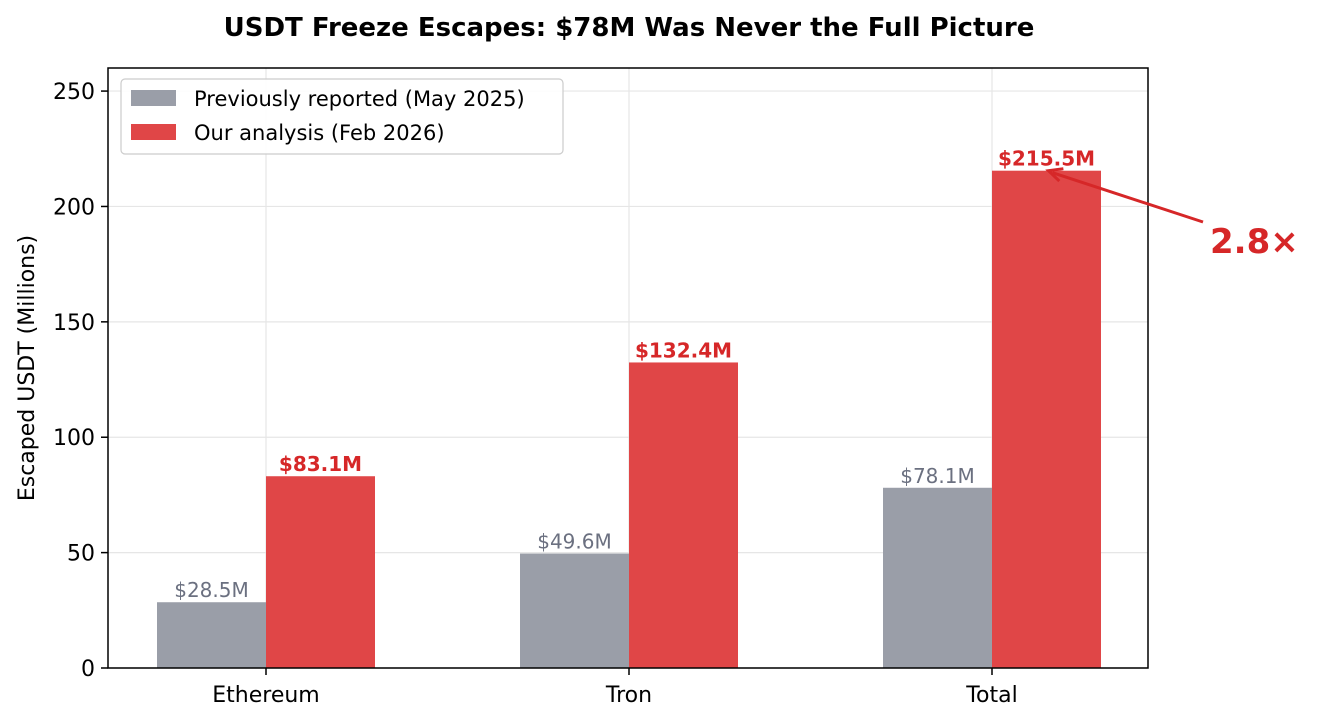 This screenshot has width=1323, height=722. What do you see at coordinates (1254, 242) in the screenshot?
I see `annotation-multiplier: 2.8×` at bounding box center [1254, 242].